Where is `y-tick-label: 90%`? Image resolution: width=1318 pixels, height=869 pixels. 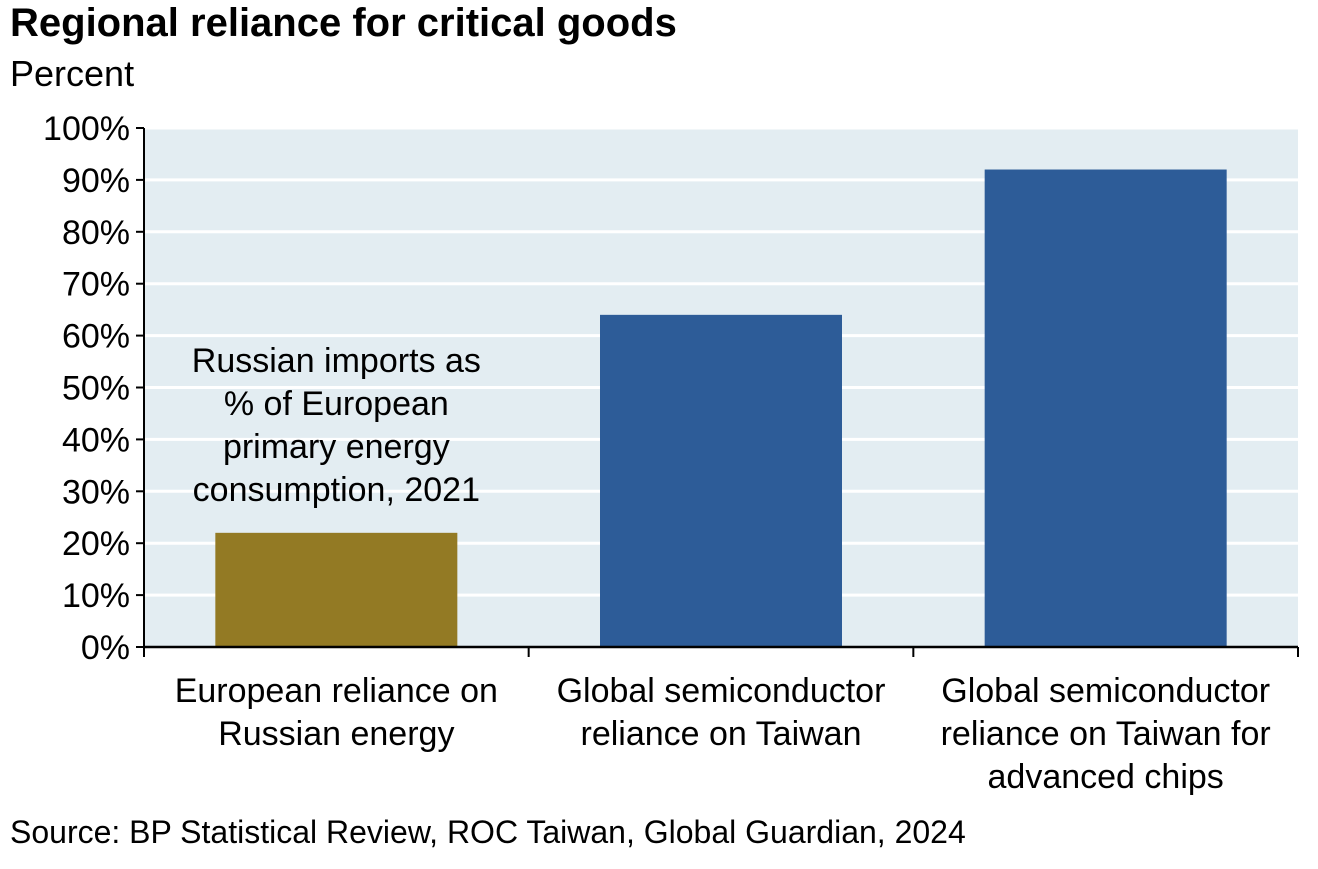 y-tick-label: 90% is located at coordinates (96, 181).